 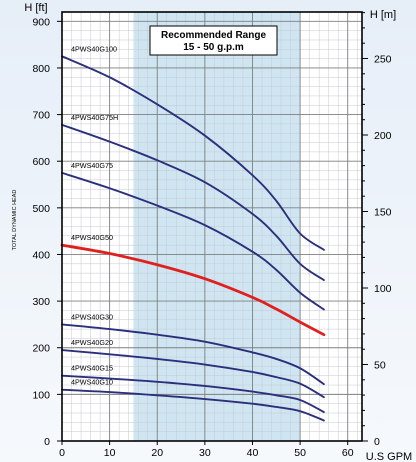 What do you see at coordinates (389, 456) in the screenshot?
I see `x-axis-title: U.S GPM` at bounding box center [389, 456].